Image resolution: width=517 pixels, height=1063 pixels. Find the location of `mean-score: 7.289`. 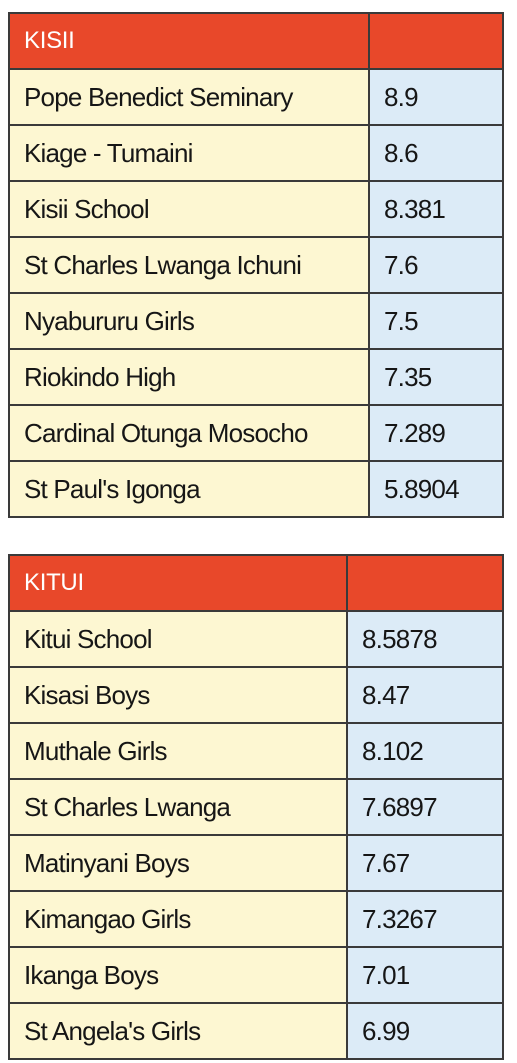

mean-score: 7.289 is located at coordinates (436, 433).